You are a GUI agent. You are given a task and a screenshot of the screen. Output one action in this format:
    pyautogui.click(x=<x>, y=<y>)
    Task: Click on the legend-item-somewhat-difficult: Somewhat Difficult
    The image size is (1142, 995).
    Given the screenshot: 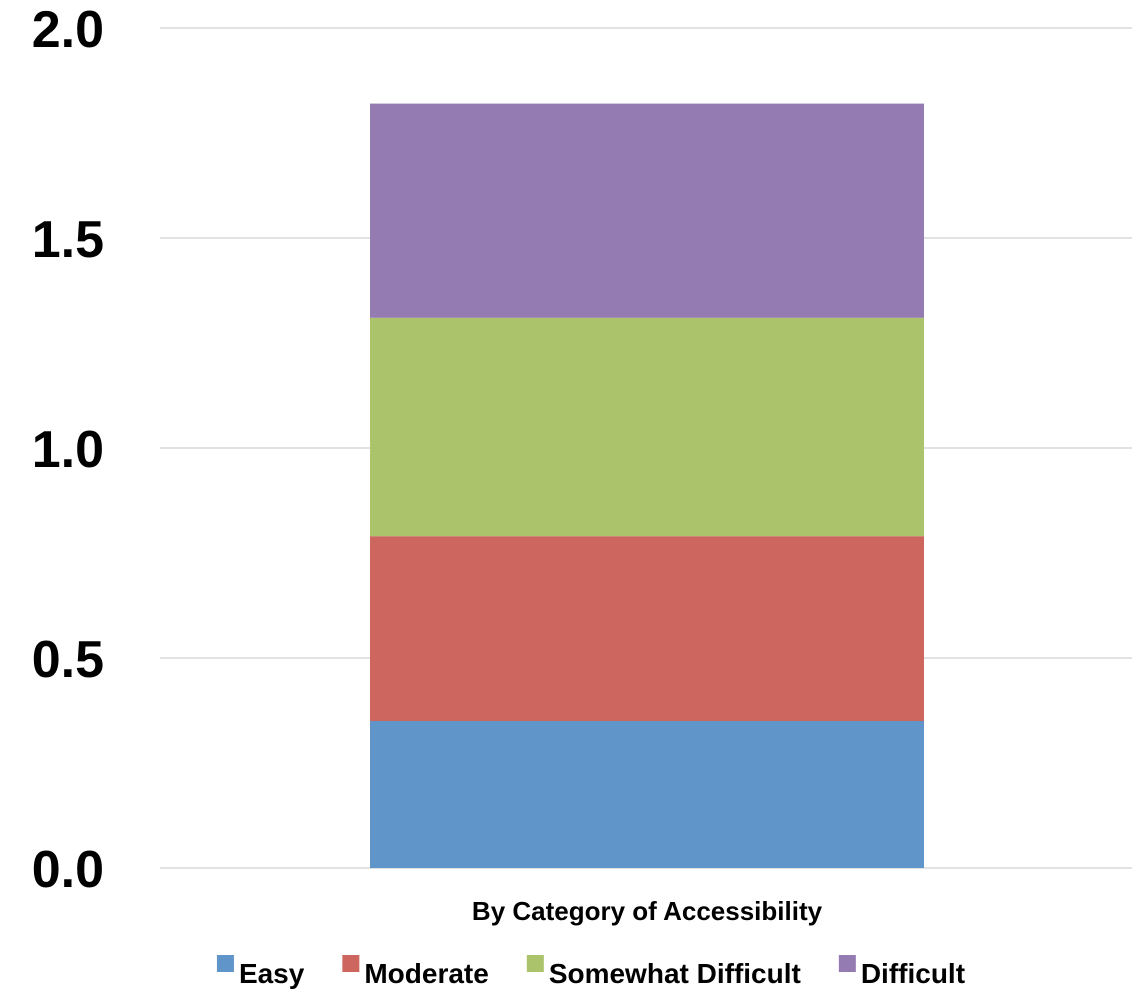 What is the action you would take?
    pyautogui.click(x=663, y=972)
    